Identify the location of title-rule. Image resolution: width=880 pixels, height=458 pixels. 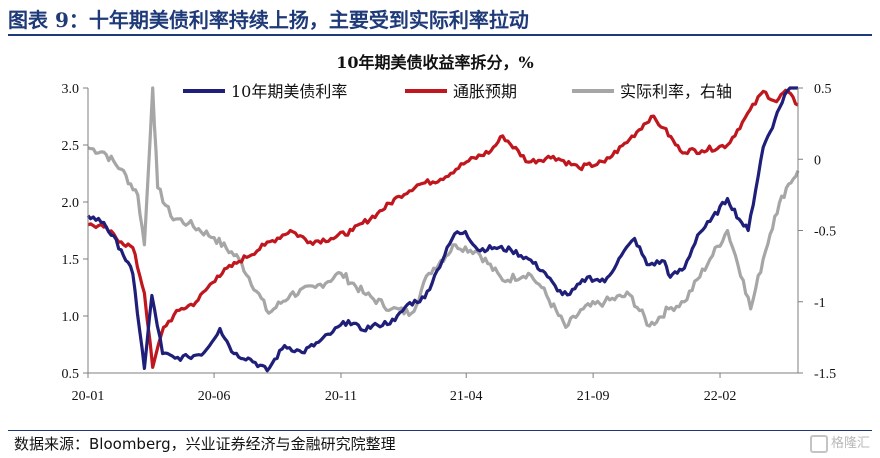
(440, 35).